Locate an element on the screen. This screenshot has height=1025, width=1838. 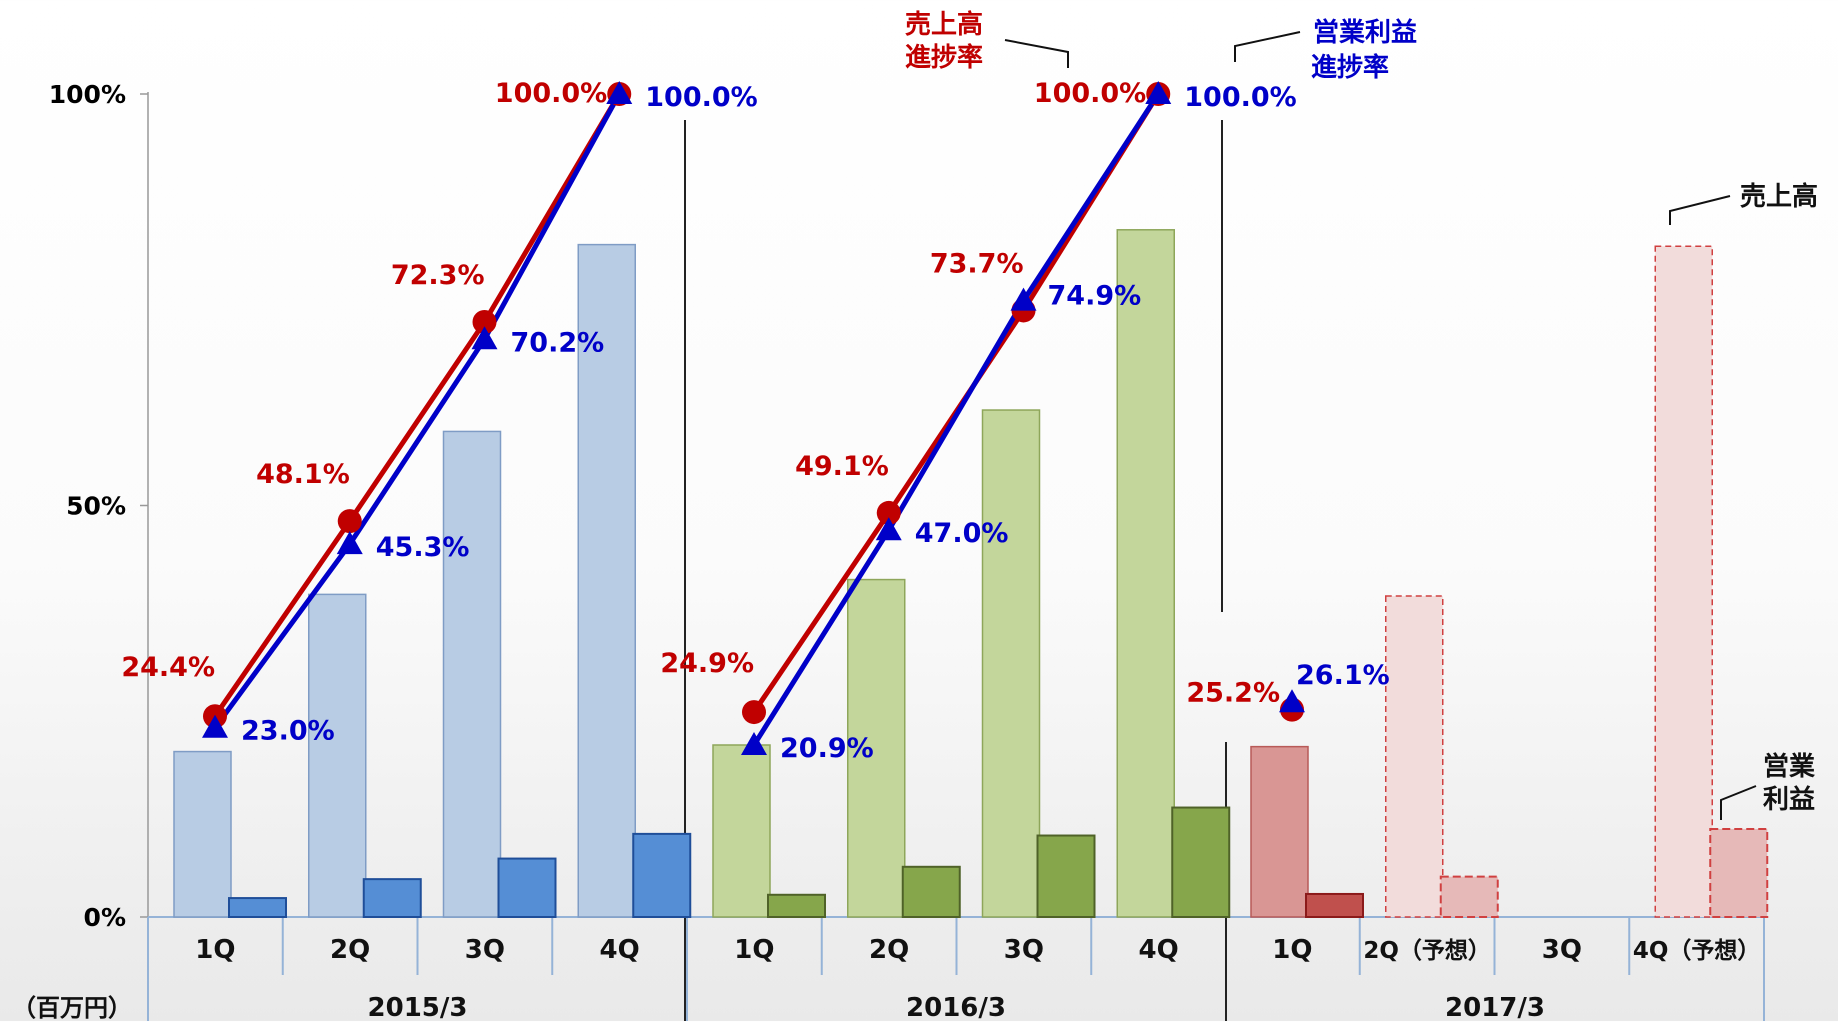
profit-rate-label: 45.3% is located at coordinates (423, 547).